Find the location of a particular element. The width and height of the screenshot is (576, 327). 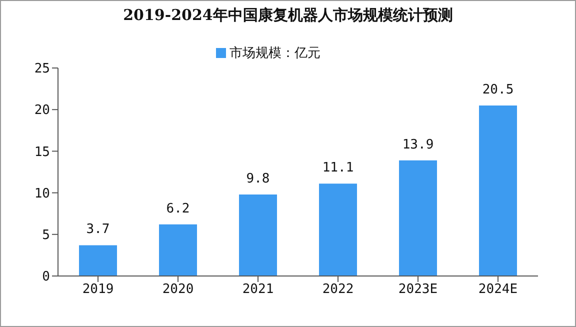

data-label: 13.9 is located at coordinates (418, 144).